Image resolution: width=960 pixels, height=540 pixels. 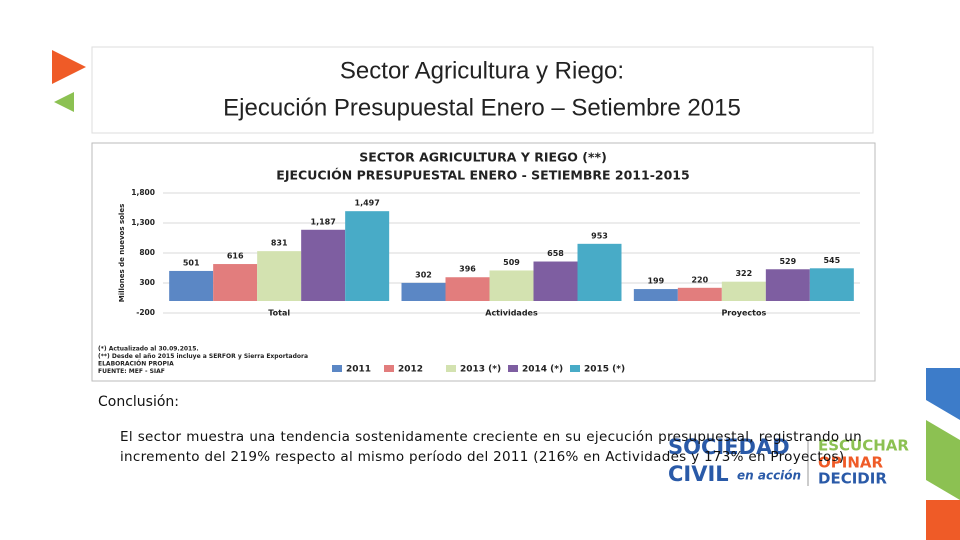 I want to click on data-label: 1,187, so click(x=323, y=221).